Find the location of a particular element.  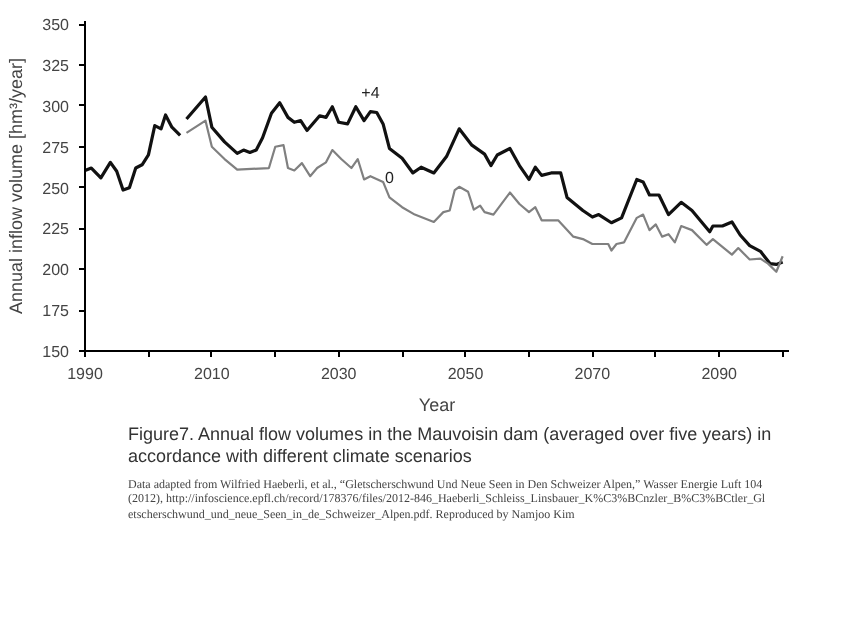

x-tick-label: 2070 is located at coordinates (593, 374).